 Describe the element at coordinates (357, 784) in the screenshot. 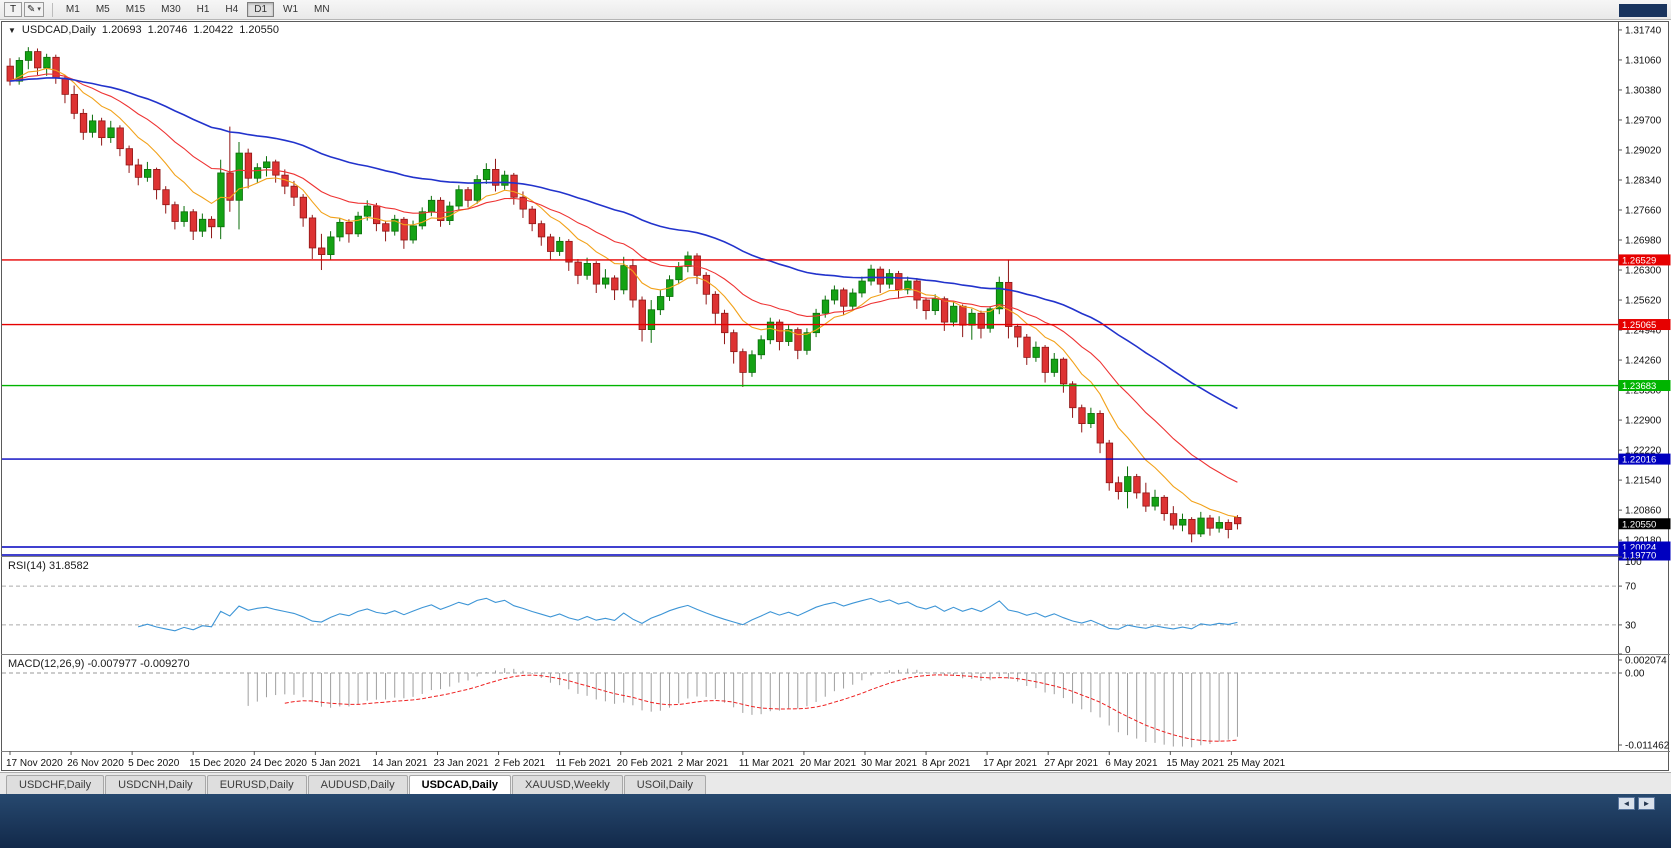

I see `chart-tab-audusd: AUDUSD,Daily` at that location.